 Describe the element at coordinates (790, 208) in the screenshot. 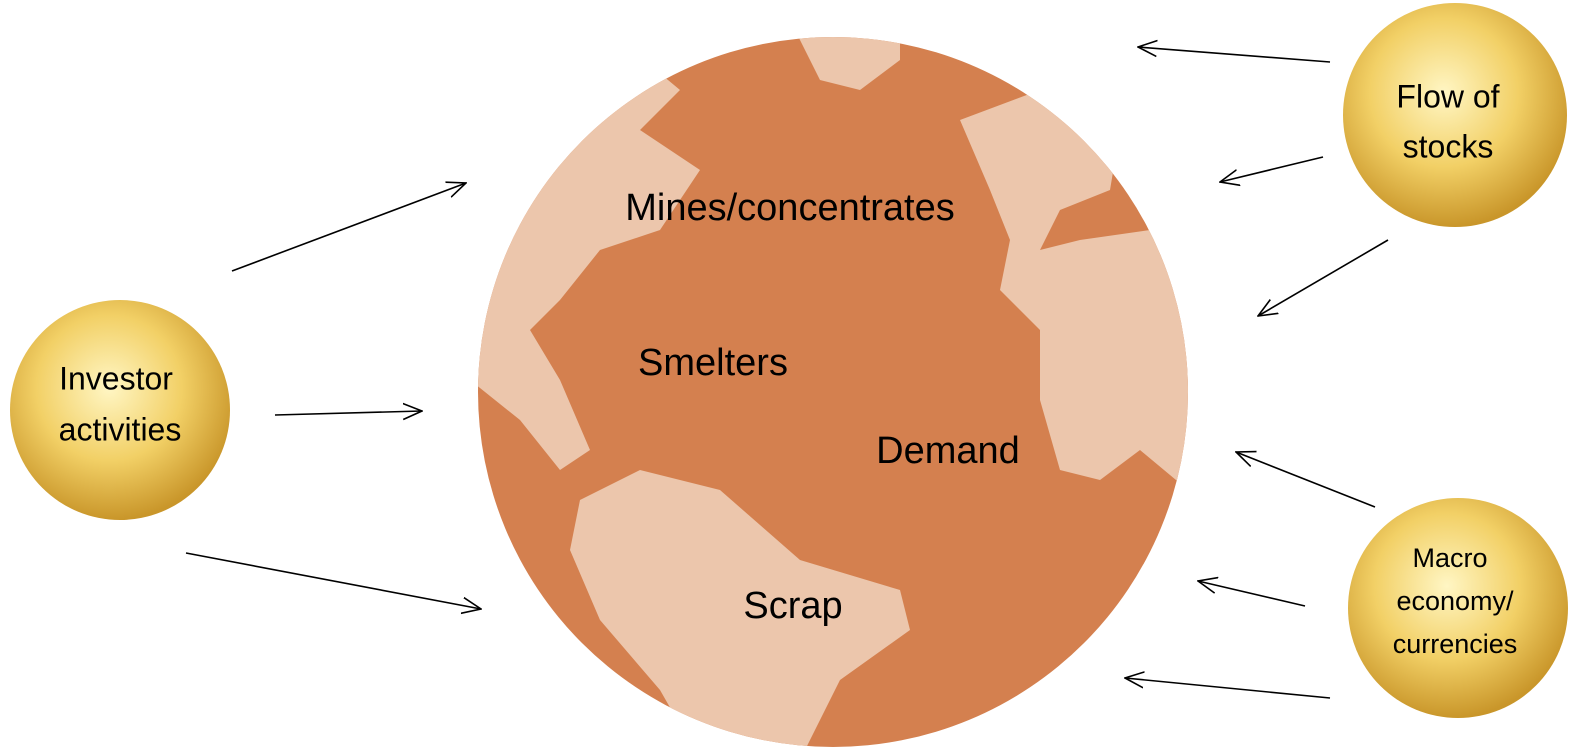

I see `globe-label: Mines/concentrates` at that location.